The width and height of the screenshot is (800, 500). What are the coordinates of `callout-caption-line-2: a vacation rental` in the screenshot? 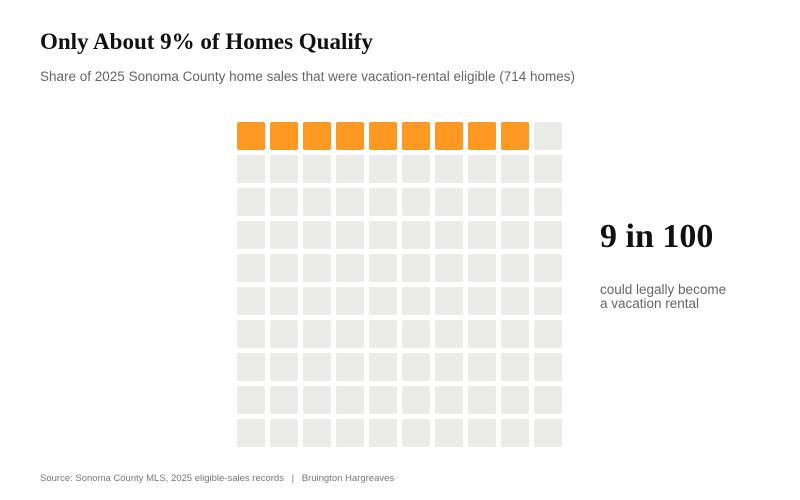 It's located at (650, 303).